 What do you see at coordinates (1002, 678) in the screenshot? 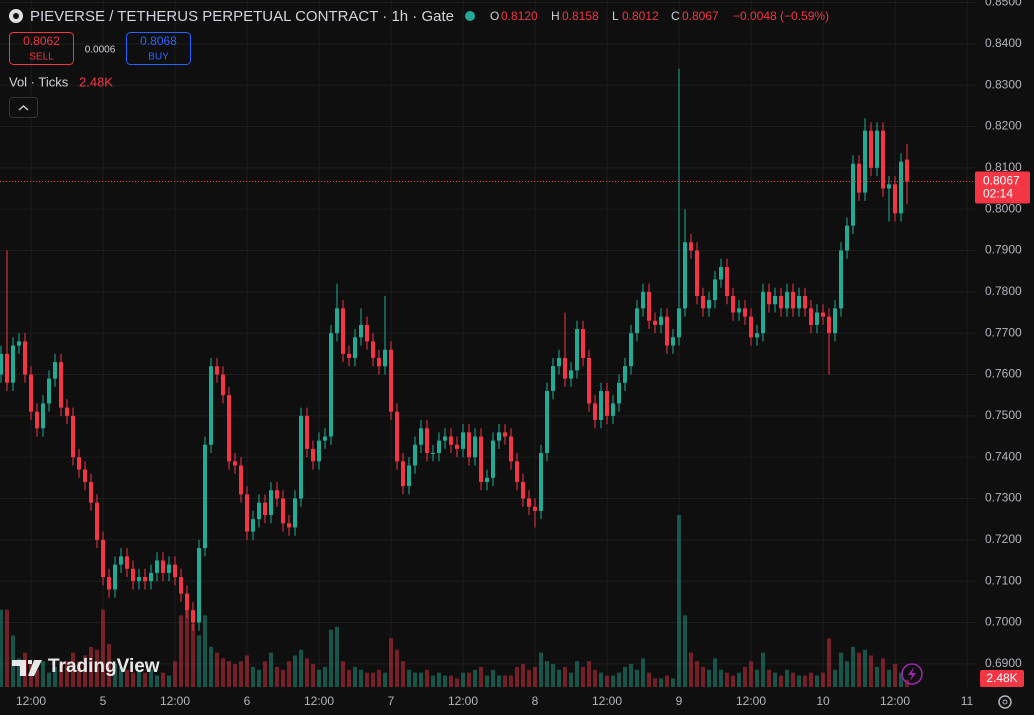
I see `volume-badge` at bounding box center [1002, 678].